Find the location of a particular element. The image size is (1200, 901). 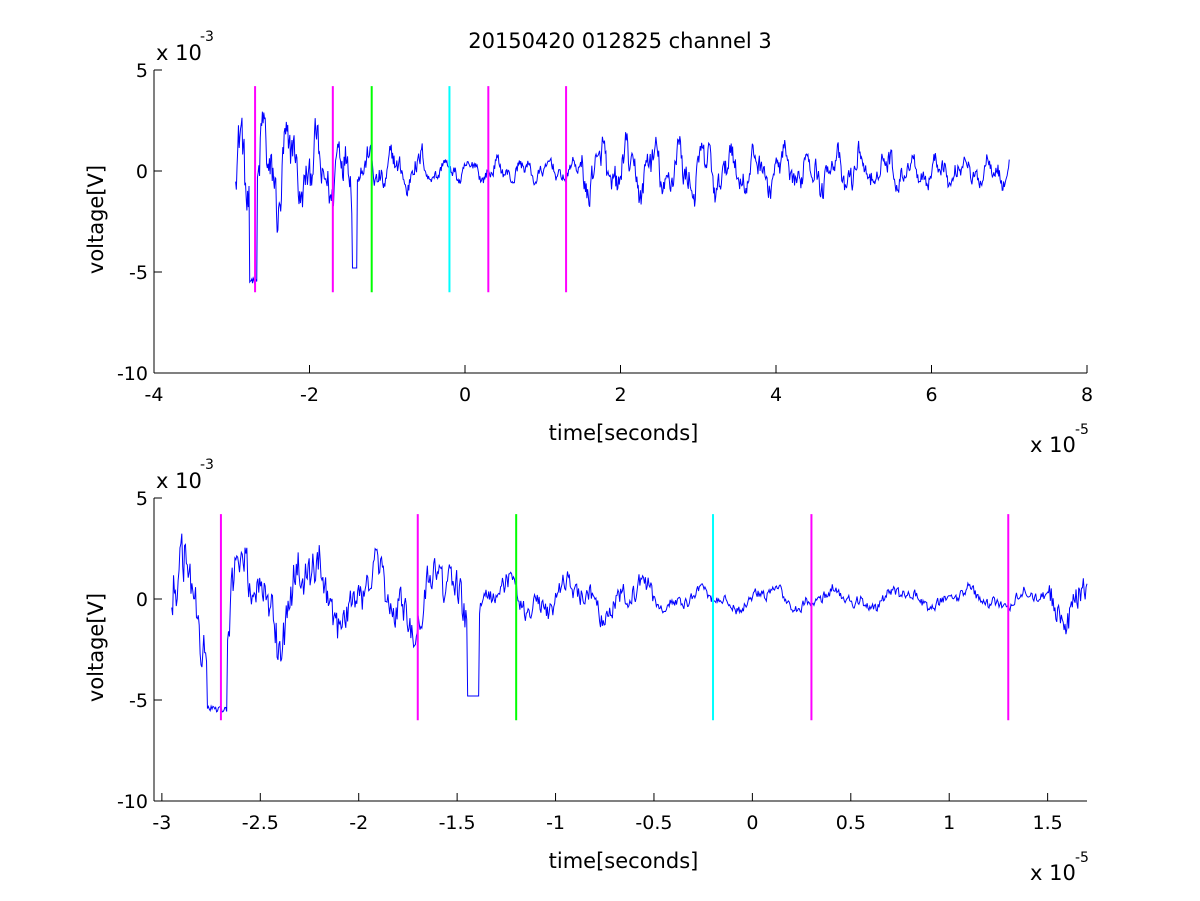

bottom-x-tick-label: -1 is located at coordinates (555, 823).